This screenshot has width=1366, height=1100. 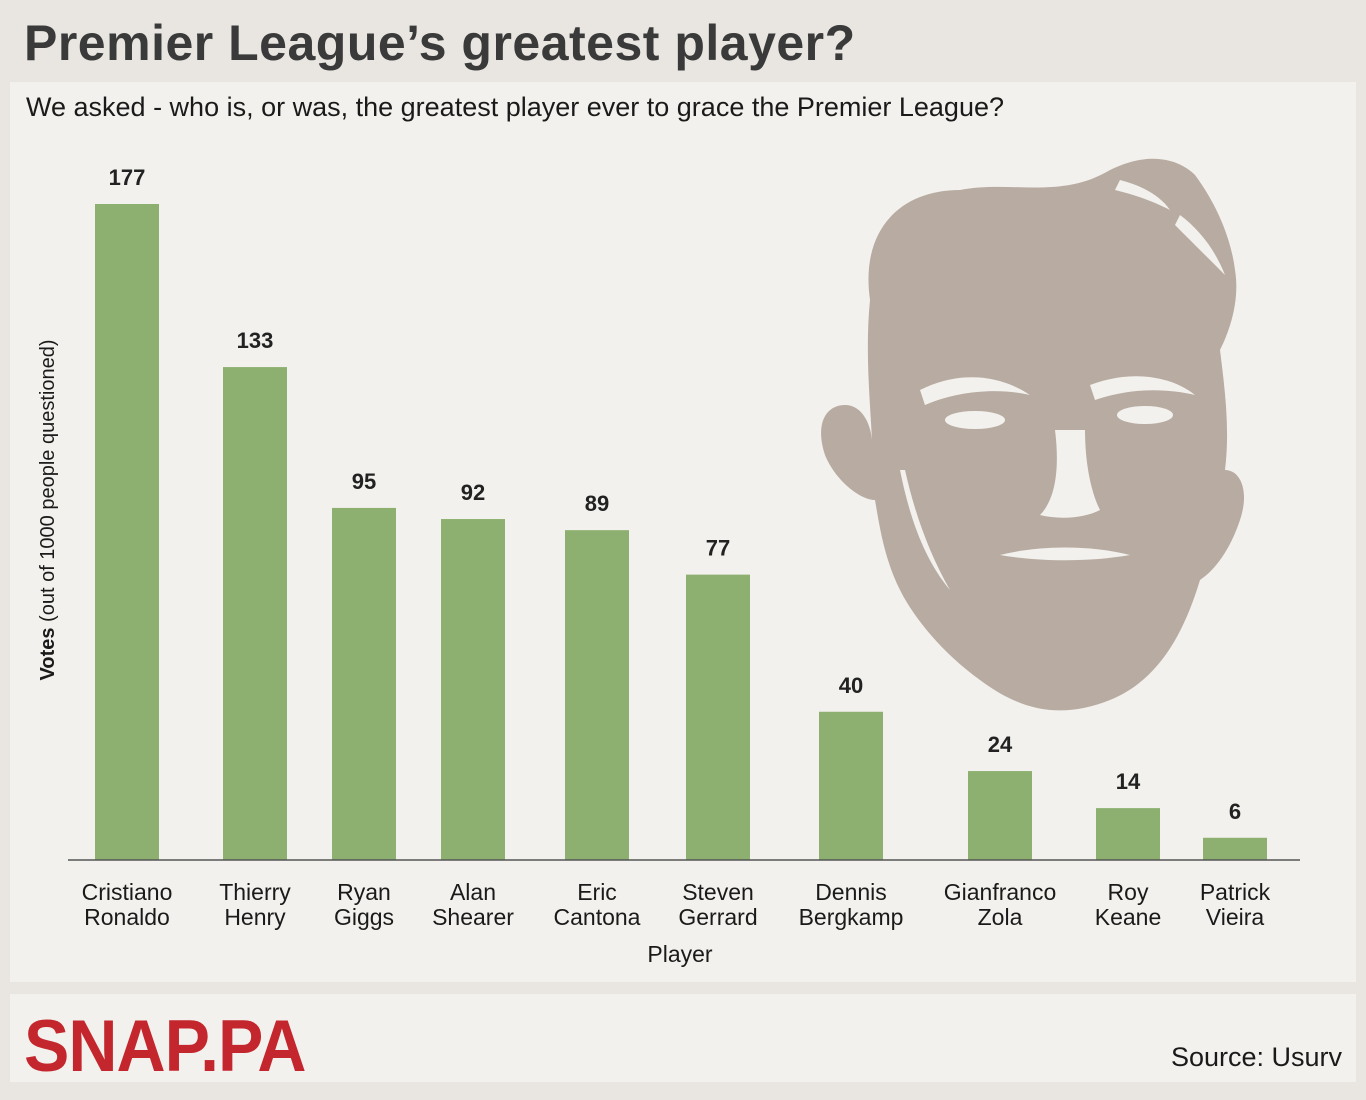 I want to click on category-label-line: Eric, so click(x=597, y=892).